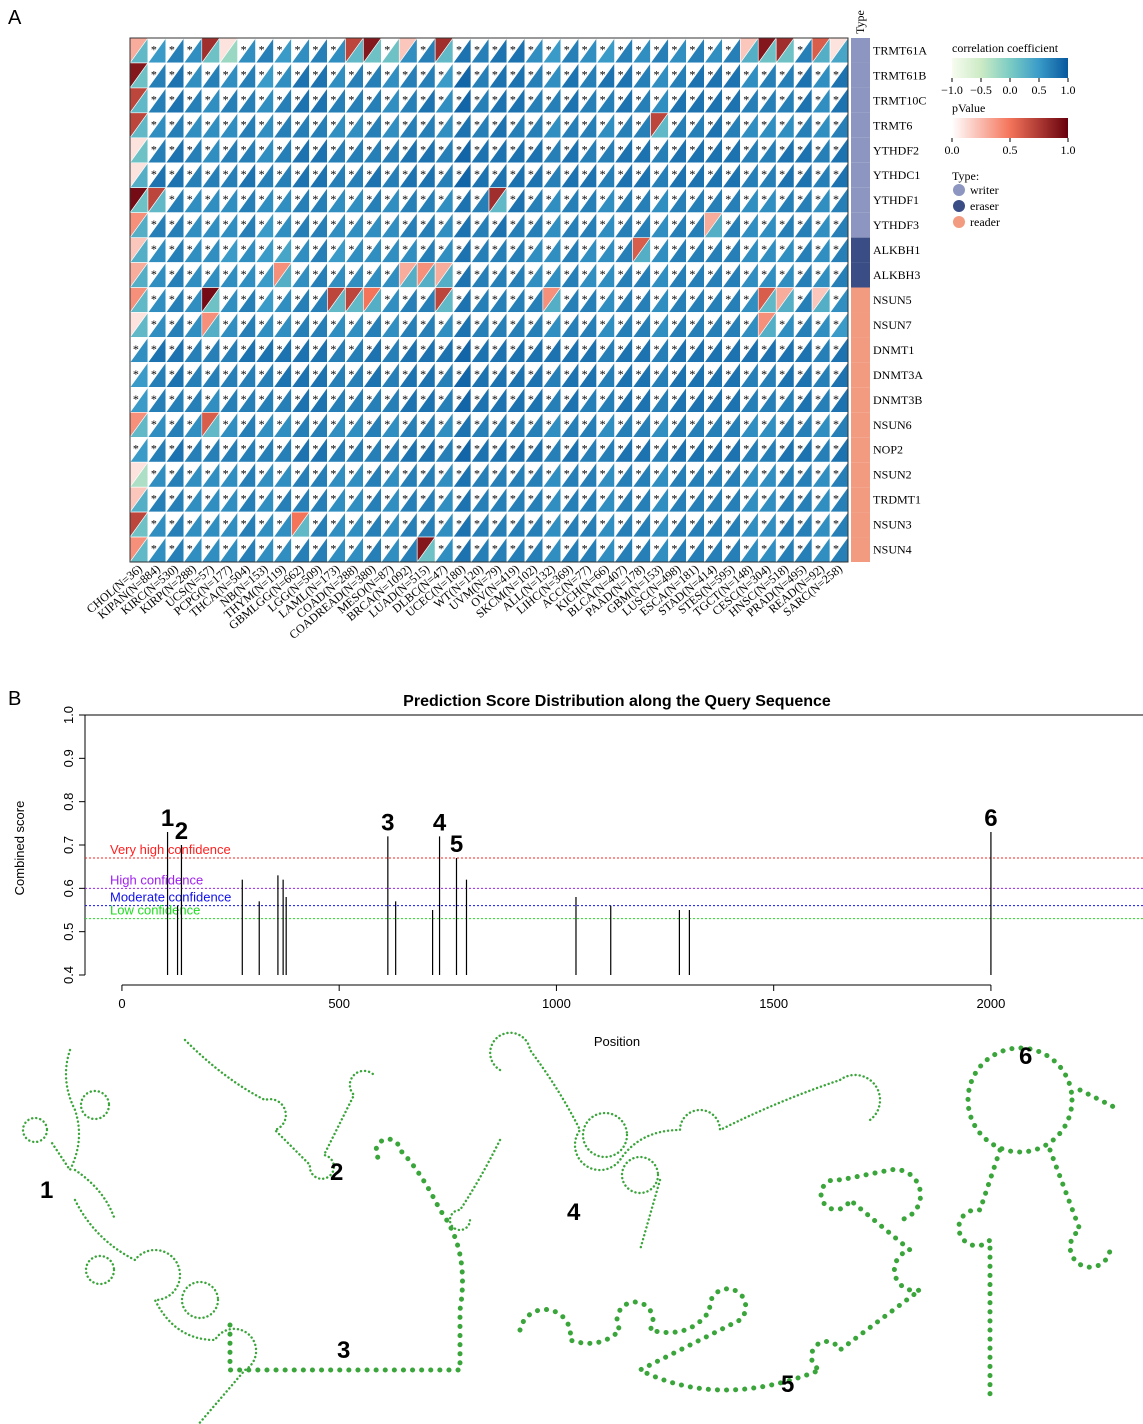  Describe the element at coordinates (899, 100) in the screenshot. I see `row-label: TRMT10C` at that location.